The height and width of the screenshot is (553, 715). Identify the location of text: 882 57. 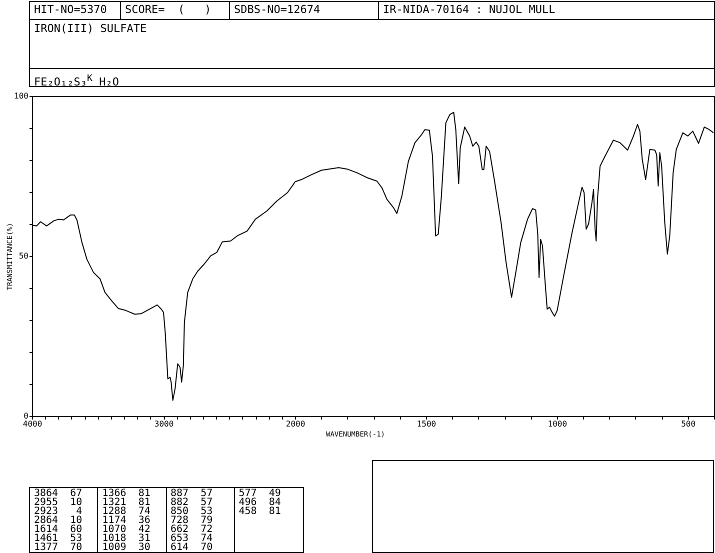
(191, 502).